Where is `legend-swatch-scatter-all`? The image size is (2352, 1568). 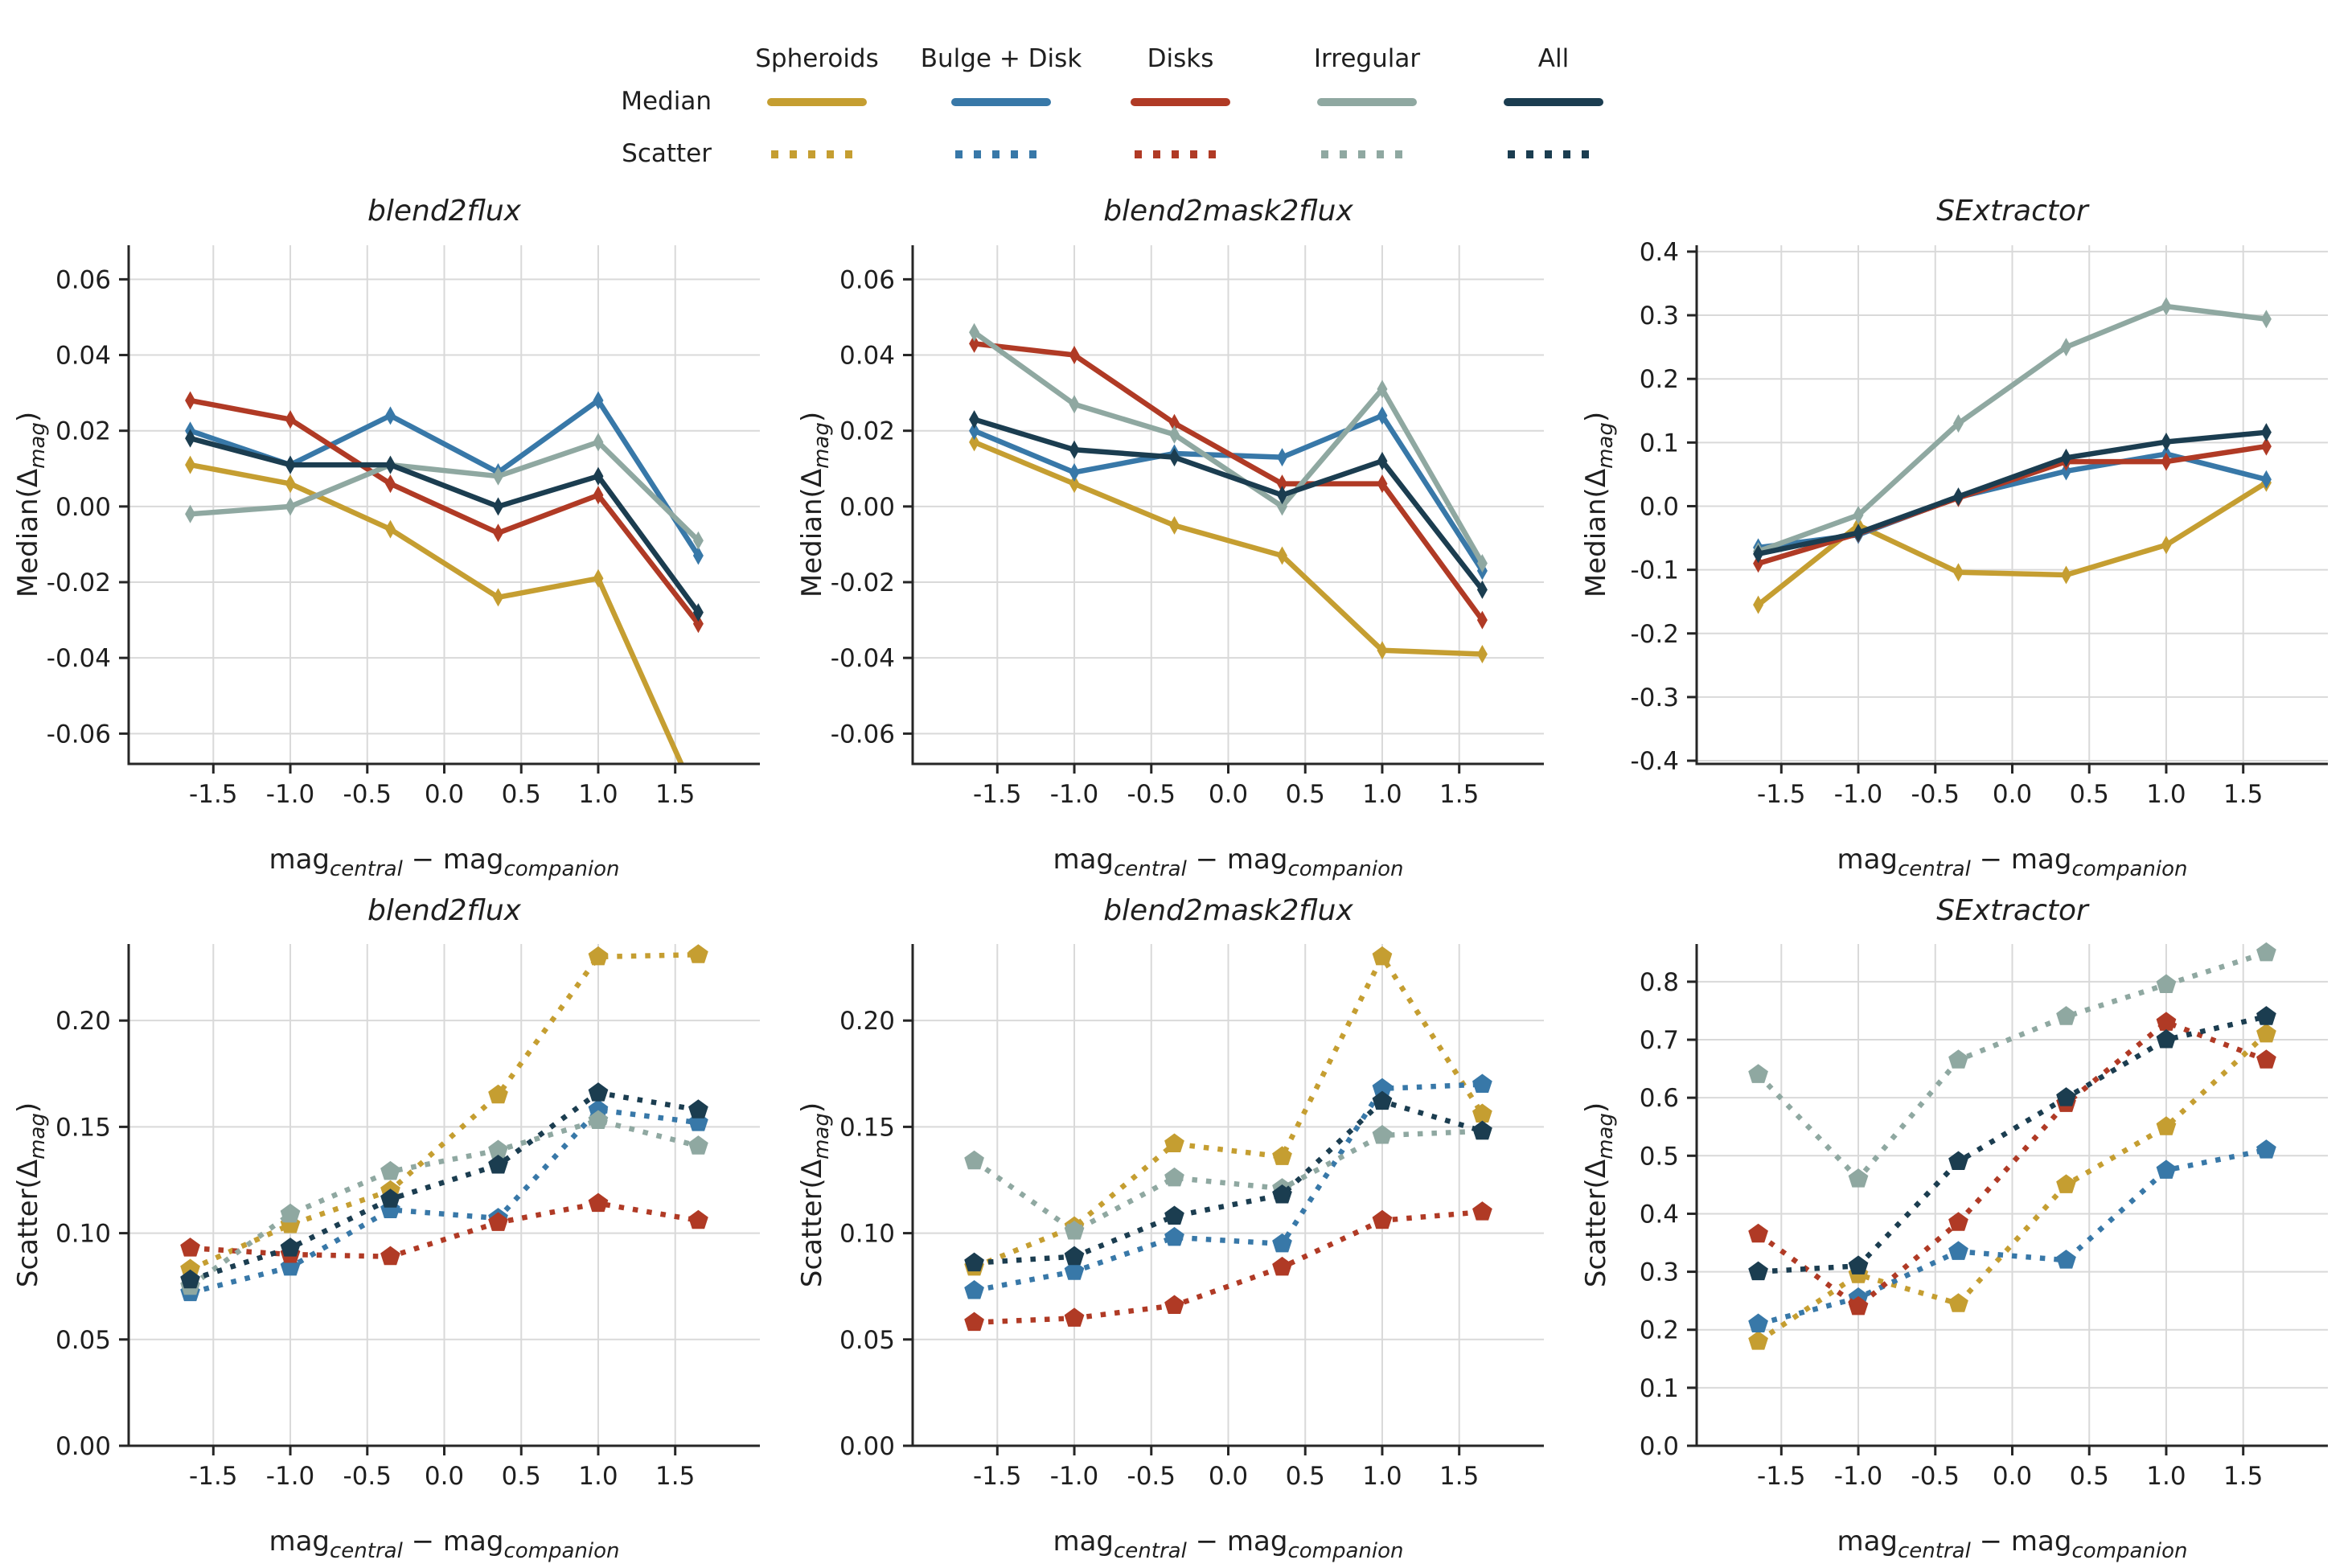
legend-swatch-scatter-all is located at coordinates (1553, 154).